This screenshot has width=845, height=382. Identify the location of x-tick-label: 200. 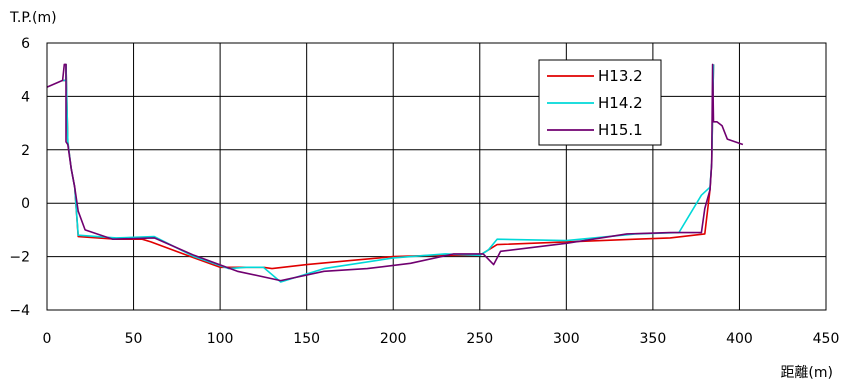
(393, 339).